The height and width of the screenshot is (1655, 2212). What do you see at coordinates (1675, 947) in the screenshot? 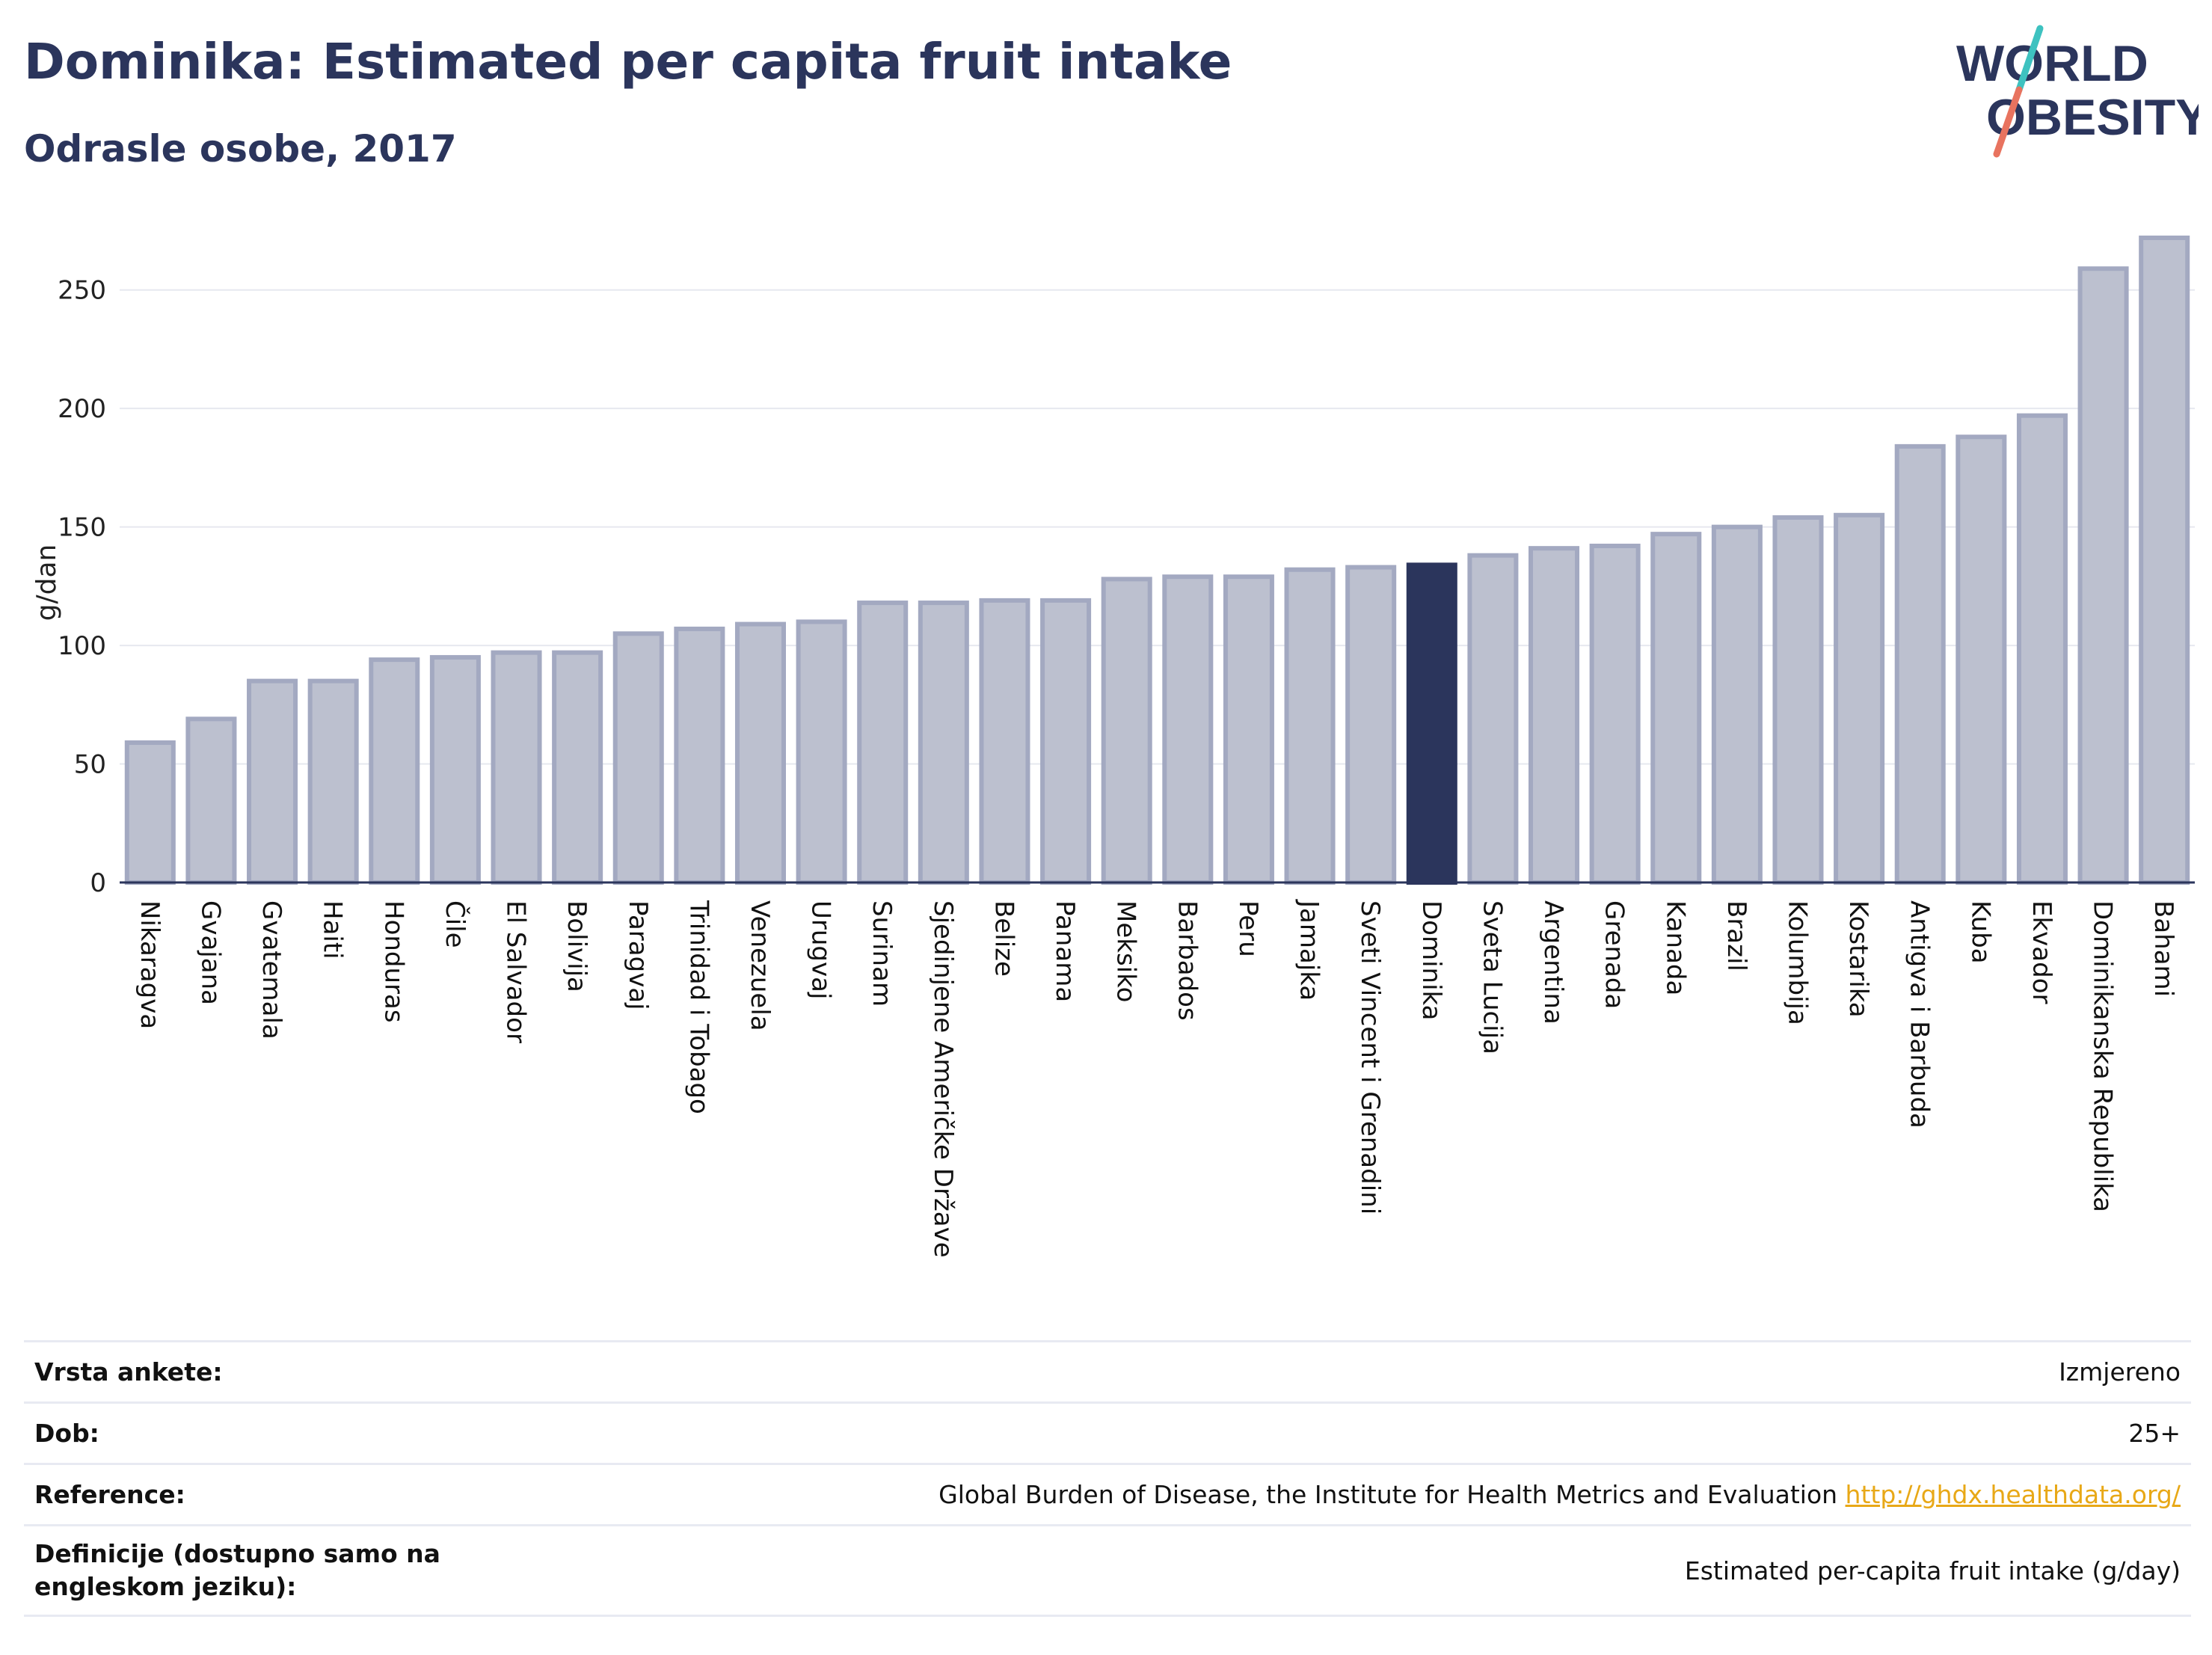
I see `x-tick-label: Kanada` at bounding box center [1675, 947].